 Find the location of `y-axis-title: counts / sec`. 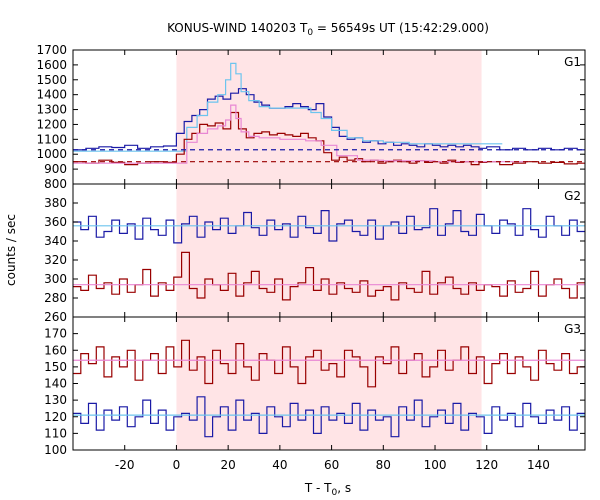

y-axis-title: counts / sec is located at coordinates (11, 250).